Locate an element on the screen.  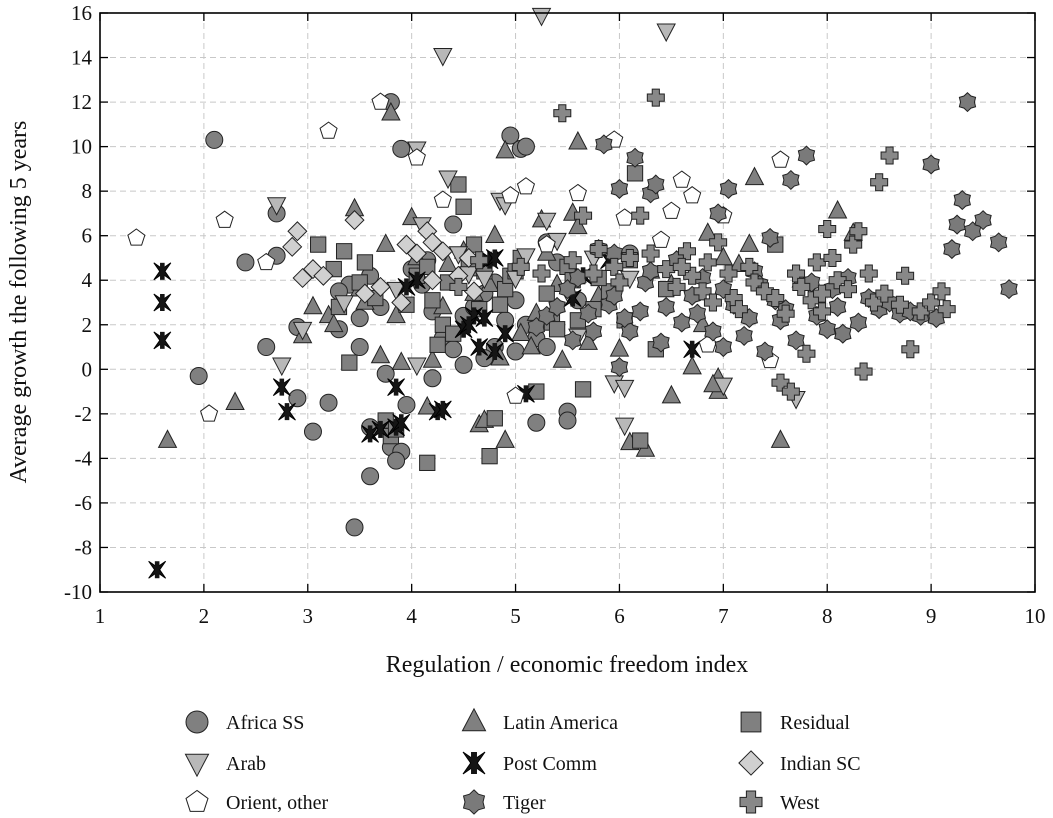
y-tick-label: -10 is located at coordinates (78, 592).